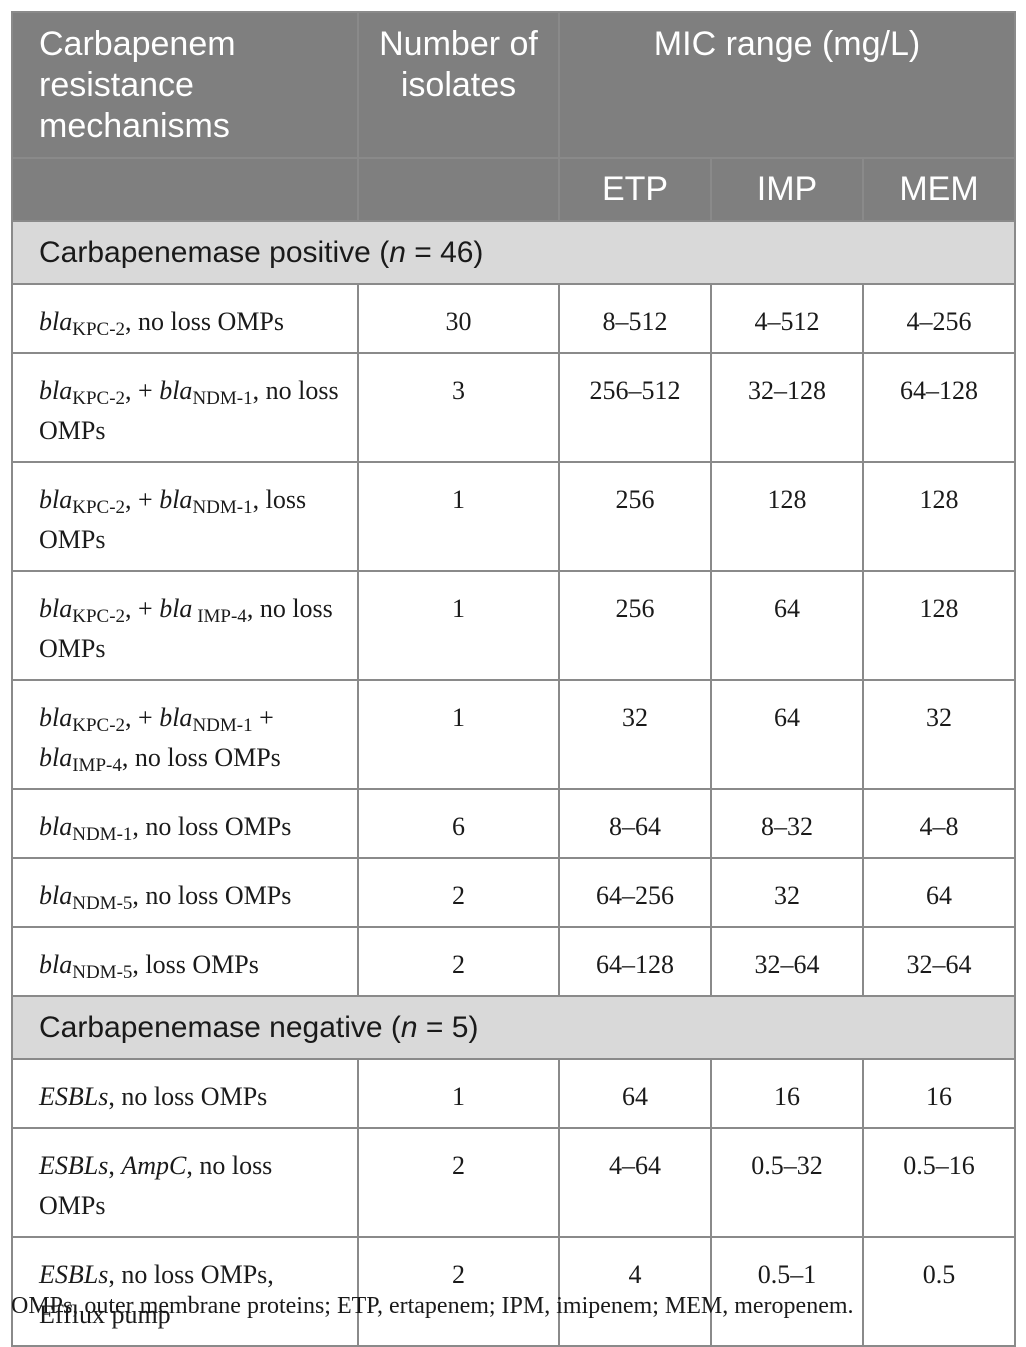  I want to click on isolates-count-cell: 6, so click(458, 823).